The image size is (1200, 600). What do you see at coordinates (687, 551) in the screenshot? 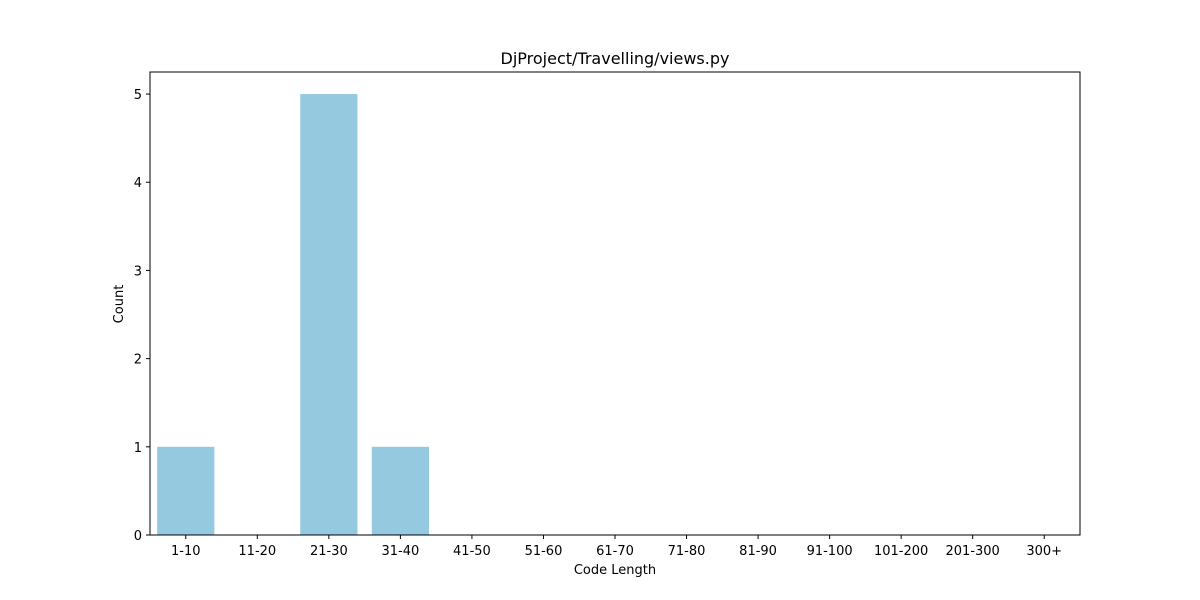
I see `x-tick-label: 71-80` at bounding box center [687, 551].